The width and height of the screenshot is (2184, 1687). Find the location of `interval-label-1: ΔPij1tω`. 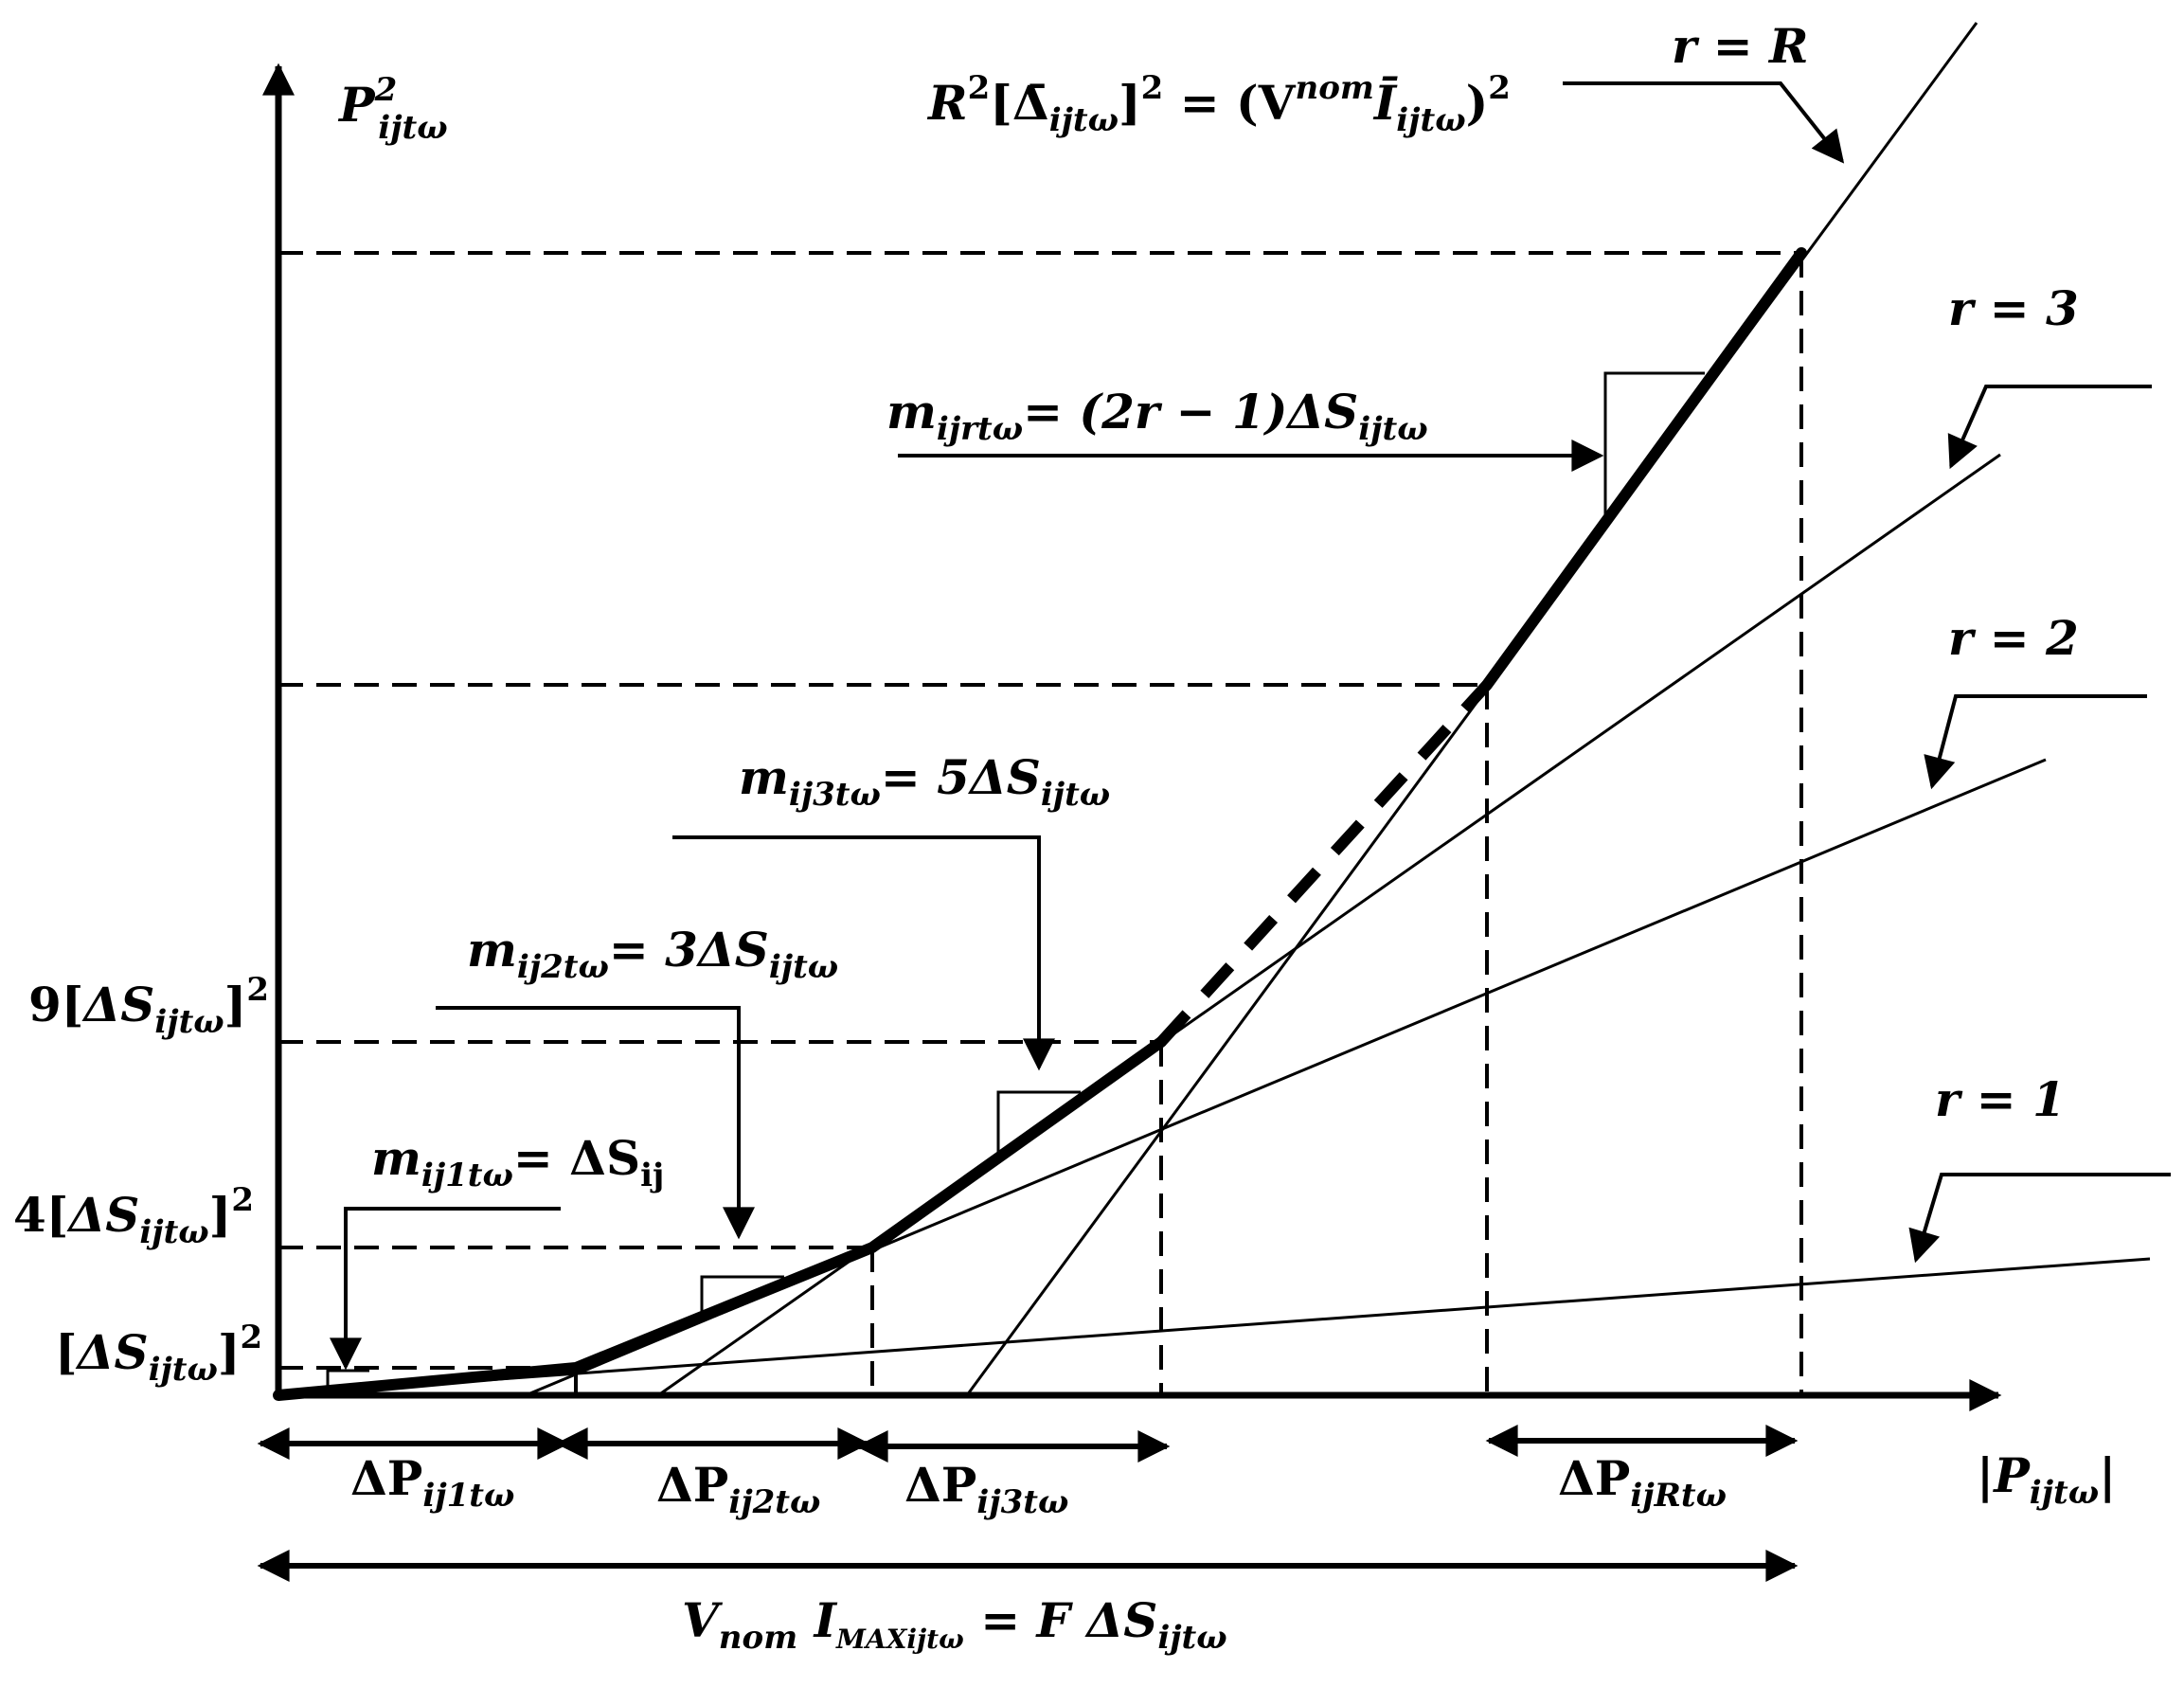

interval-label-1: ΔPij1tω is located at coordinates (432, 1482).